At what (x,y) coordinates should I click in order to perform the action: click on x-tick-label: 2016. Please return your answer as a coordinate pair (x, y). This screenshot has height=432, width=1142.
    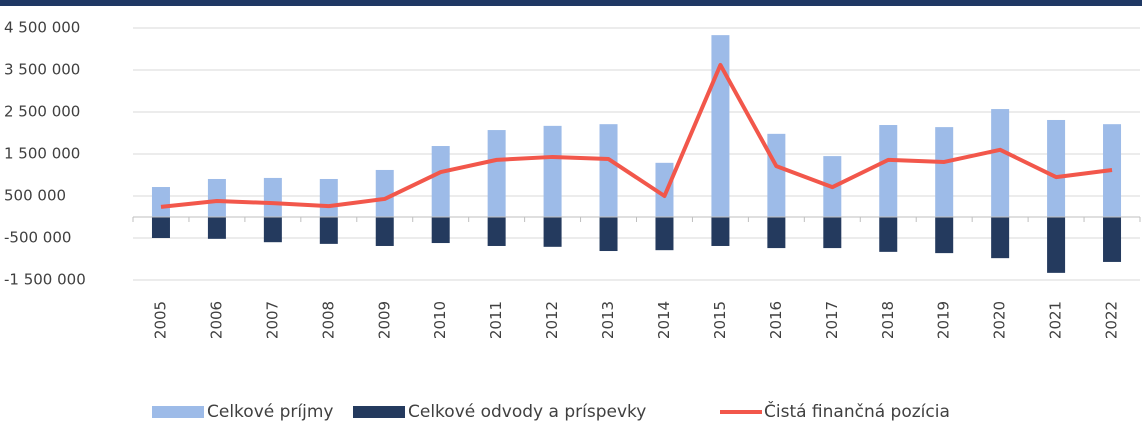
    Looking at the image, I should click on (776, 320).